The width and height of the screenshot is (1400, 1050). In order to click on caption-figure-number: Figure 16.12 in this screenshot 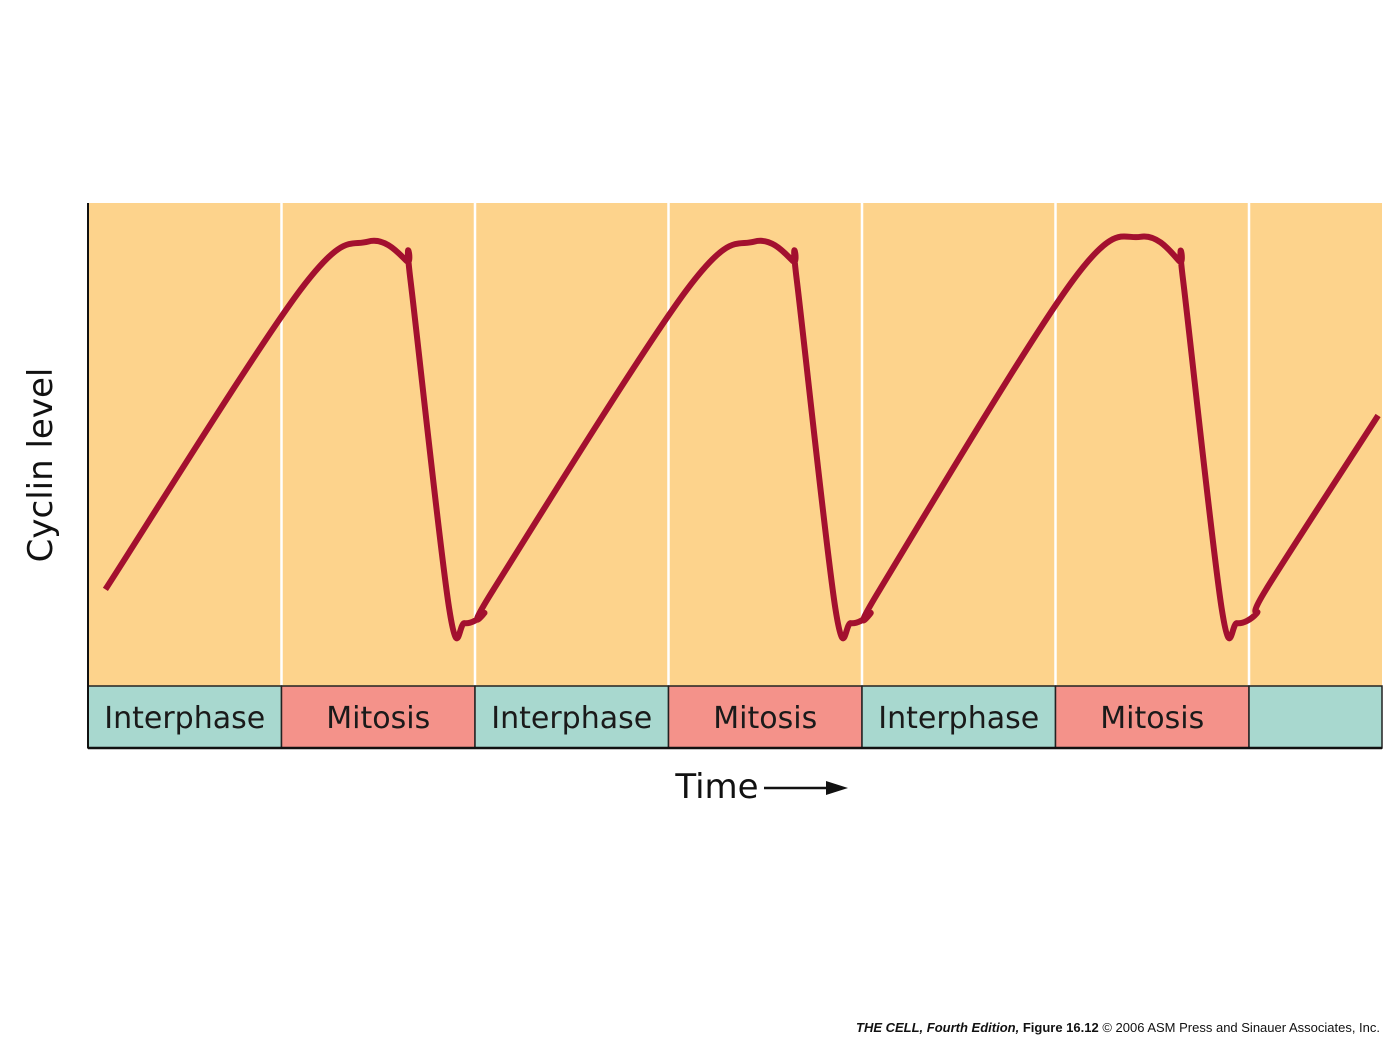, I will do `click(1060, 1027)`.